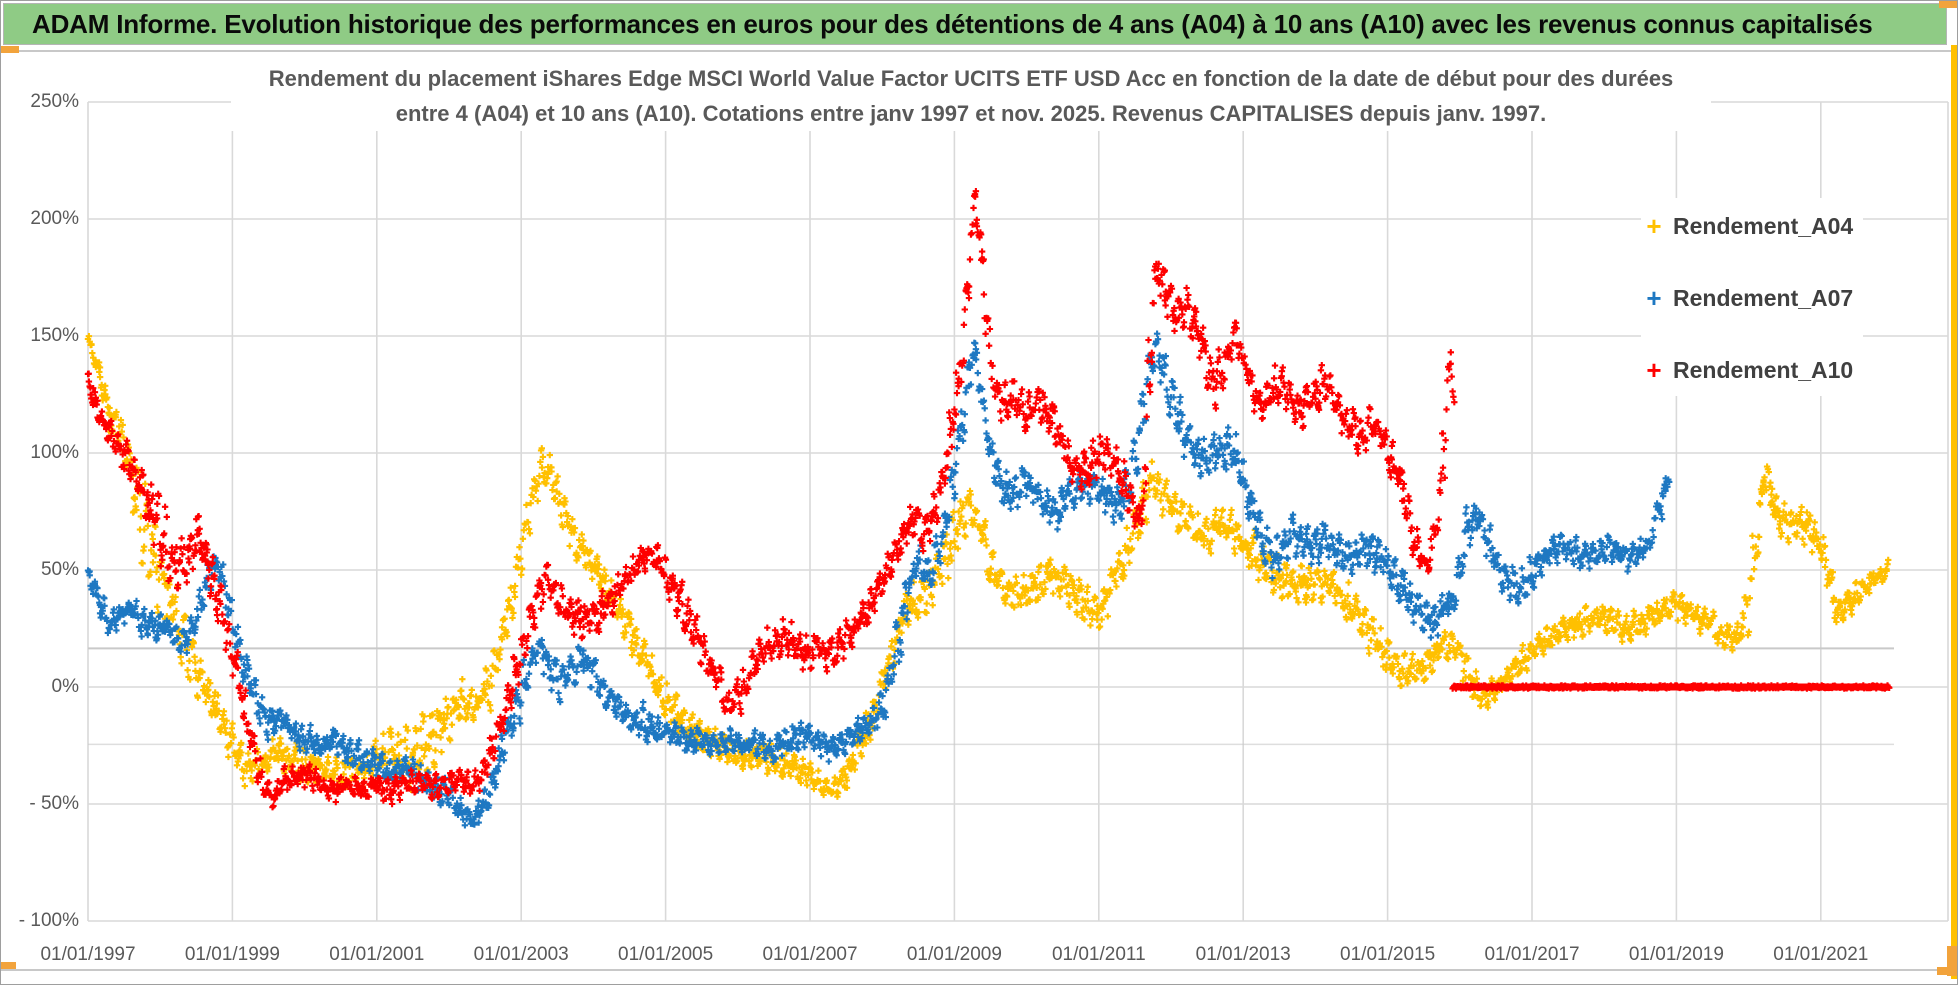 This screenshot has width=1958, height=985. I want to click on x-axis-label: 01/01/2011, so click(1098, 954).